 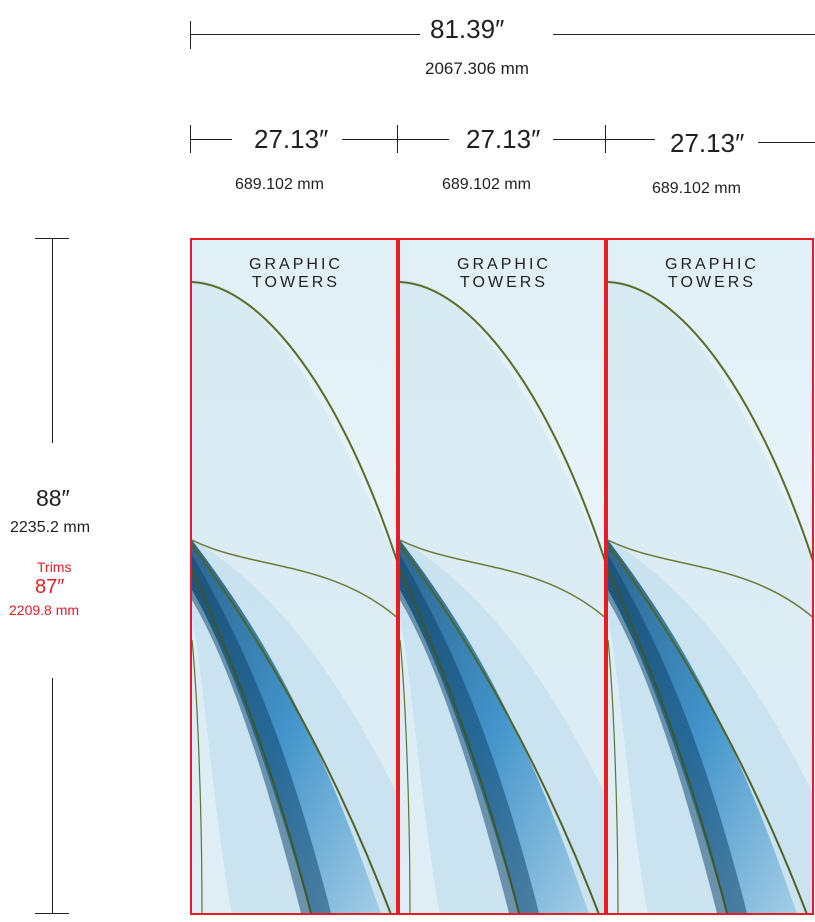 What do you see at coordinates (296, 264) in the screenshot?
I see `brand-line1-1: GRAPHIC` at bounding box center [296, 264].